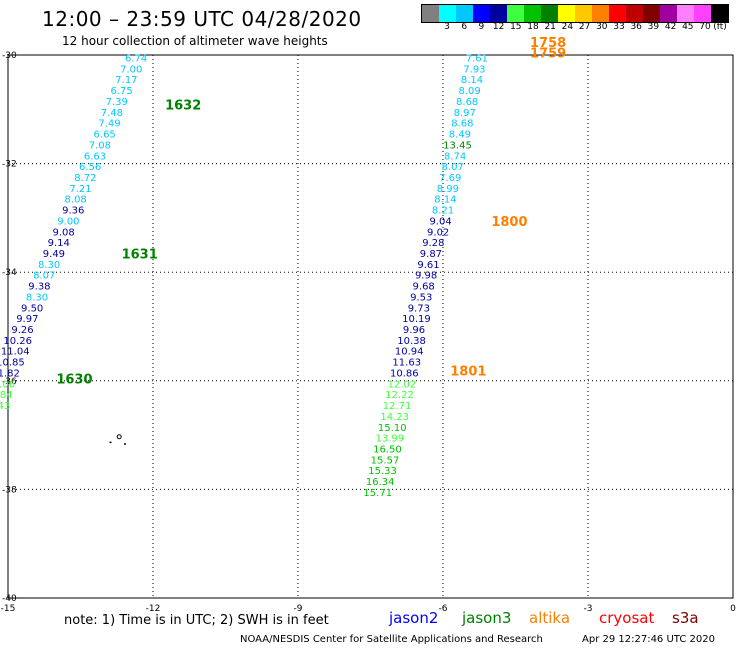 Image resolution: width=740 pixels, height=650 pixels. What do you see at coordinates (424, 287) in the screenshot?
I see `wave-height-value: 9.68` at bounding box center [424, 287].